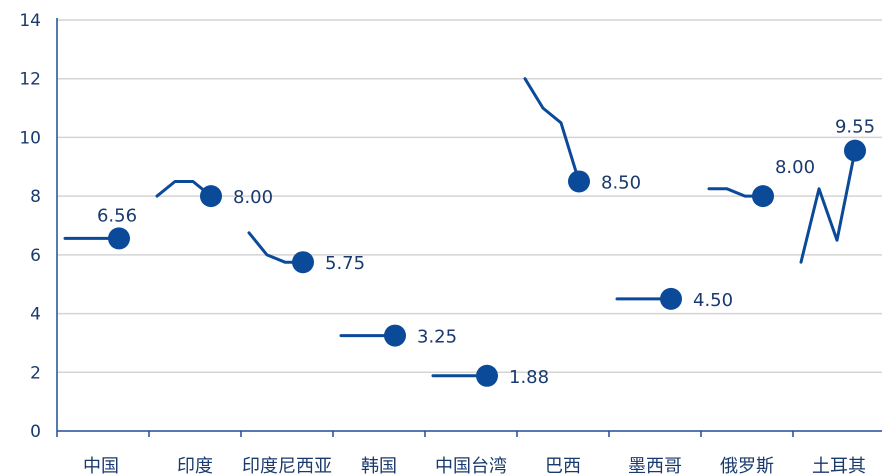  I want to click on data-label-5: 8.50, so click(621, 182).